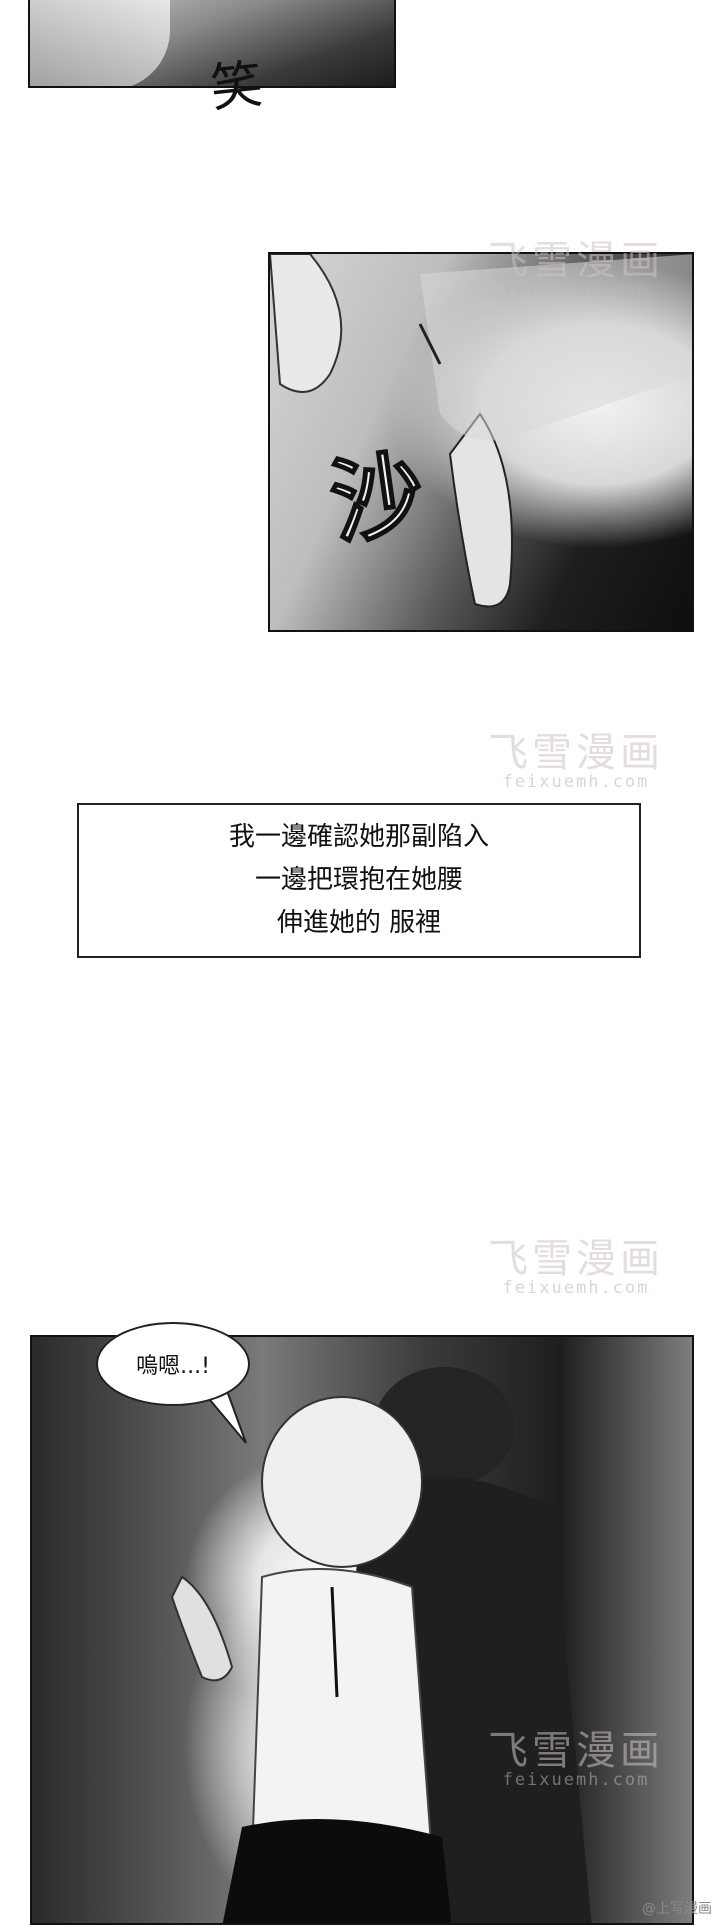 This screenshot has width=720, height=1925. I want to click on speech-bubble: 嗚嗯...!, so click(173, 1364).